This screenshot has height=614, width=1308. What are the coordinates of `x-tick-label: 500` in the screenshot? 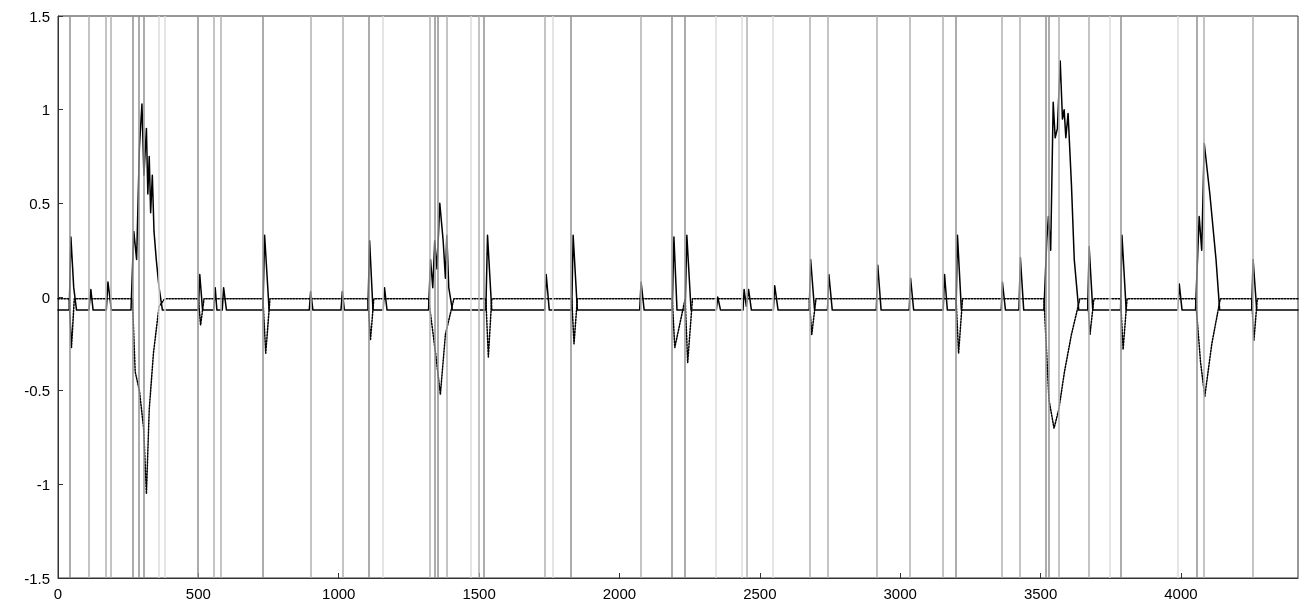 It's located at (198, 593).